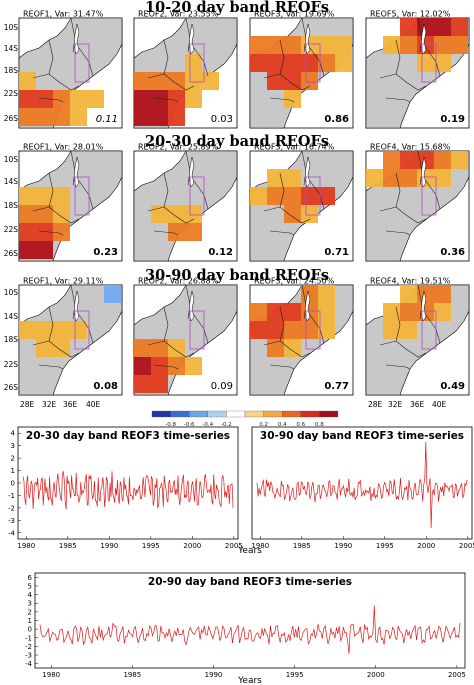  What do you see at coordinates (207, 425) in the screenshot?
I see `colorbar-tick: -0.4` at bounding box center [207, 425].